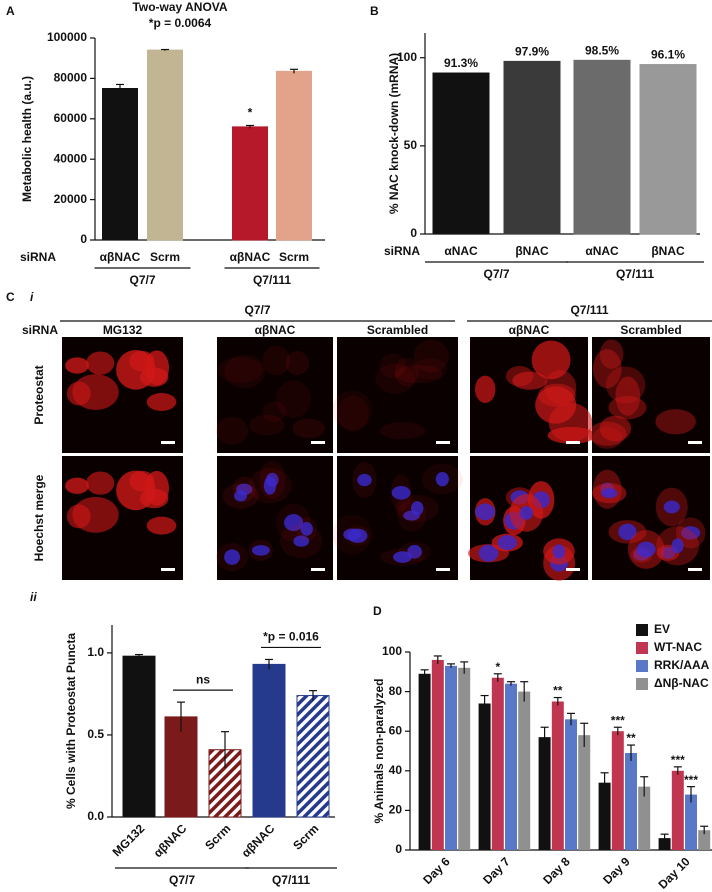  I want to click on y-tick-label: 0.5, so click(95, 734).